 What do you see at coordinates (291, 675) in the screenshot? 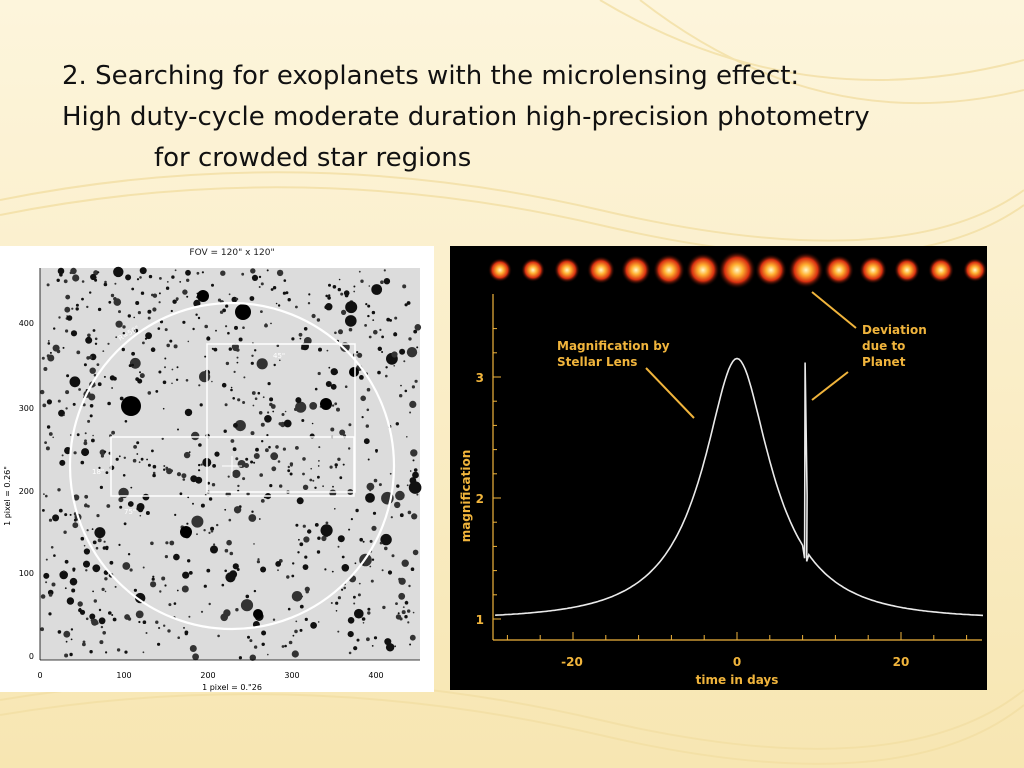
I see `x-tick: 300` at bounding box center [291, 675].